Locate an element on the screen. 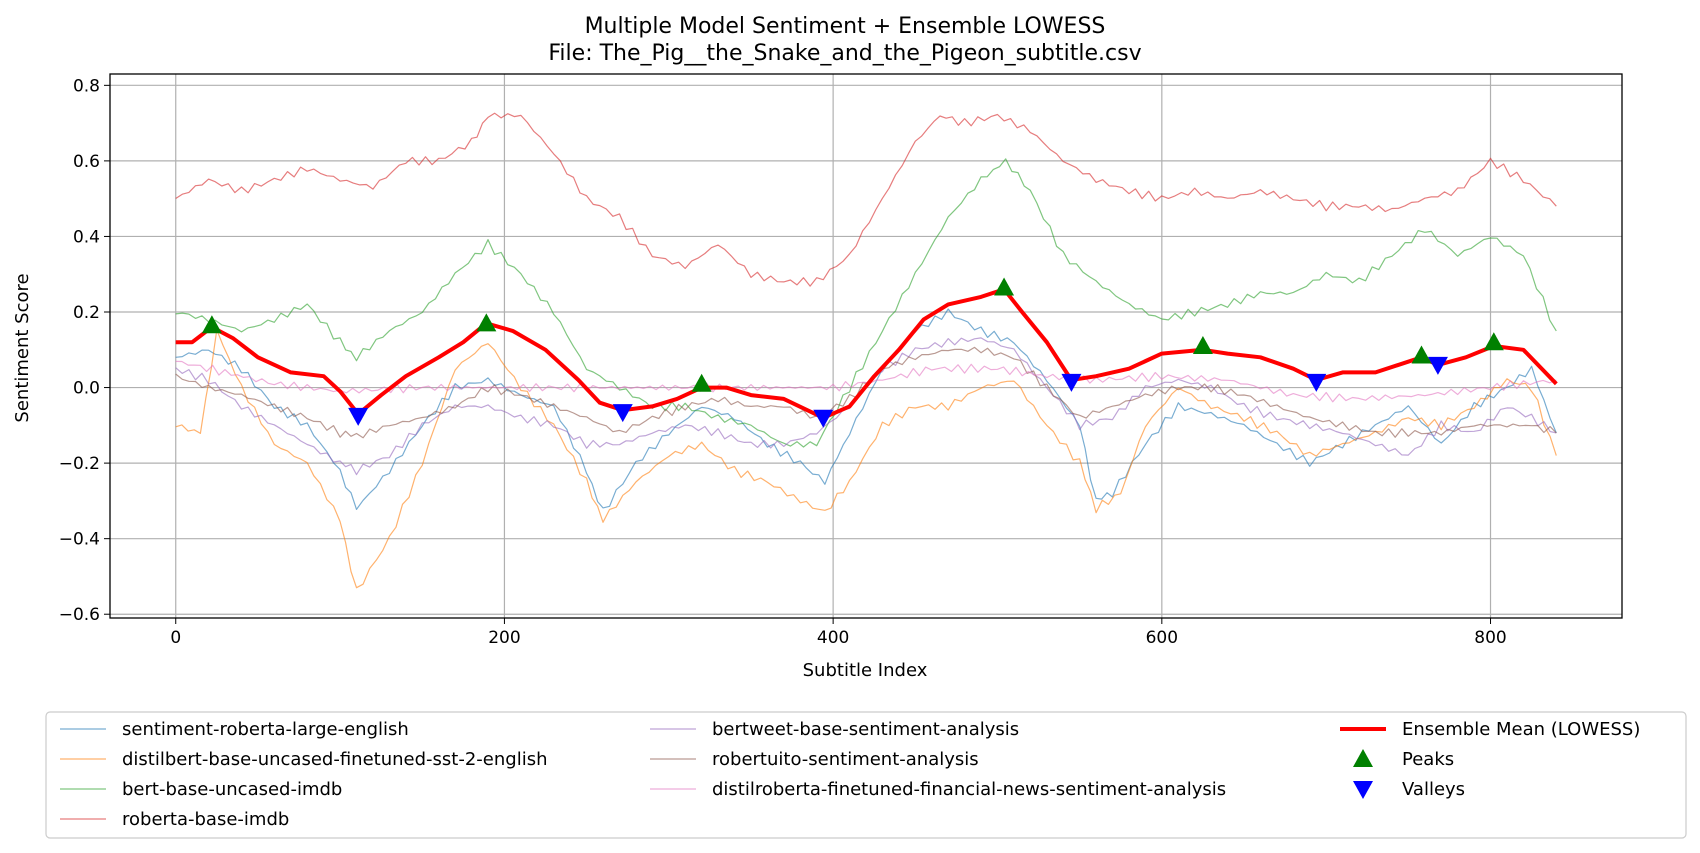 The image size is (1700, 853). ensemble-line is located at coordinates (866, 353).